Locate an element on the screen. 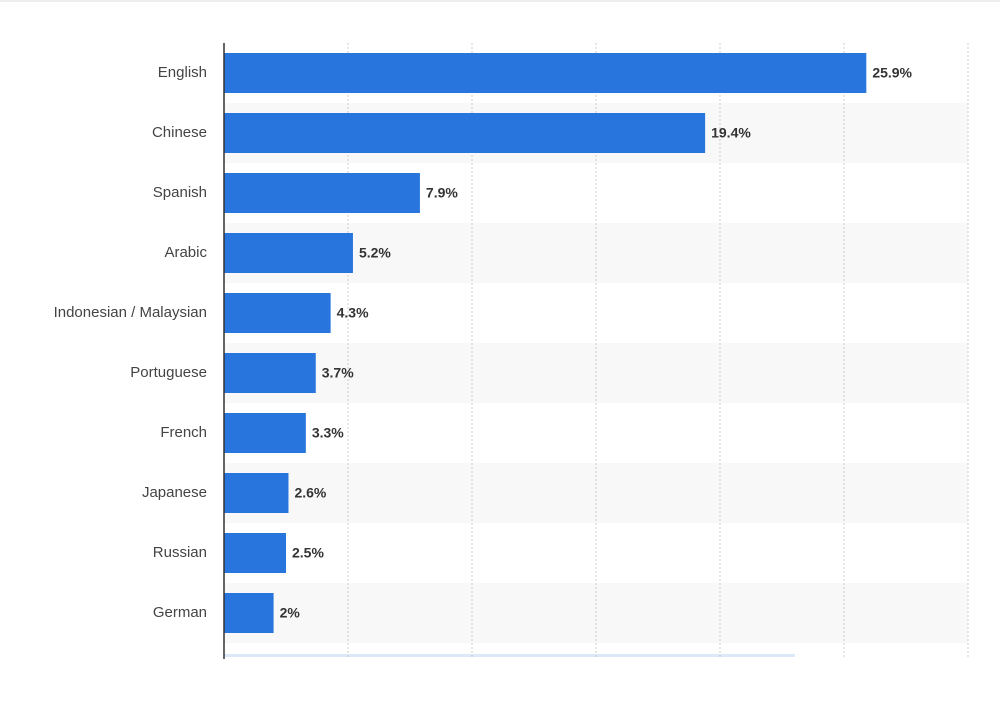 Image resolution: width=1000 pixels, height=719 pixels. category-label: Indonesian / Malaysian is located at coordinates (130, 312).